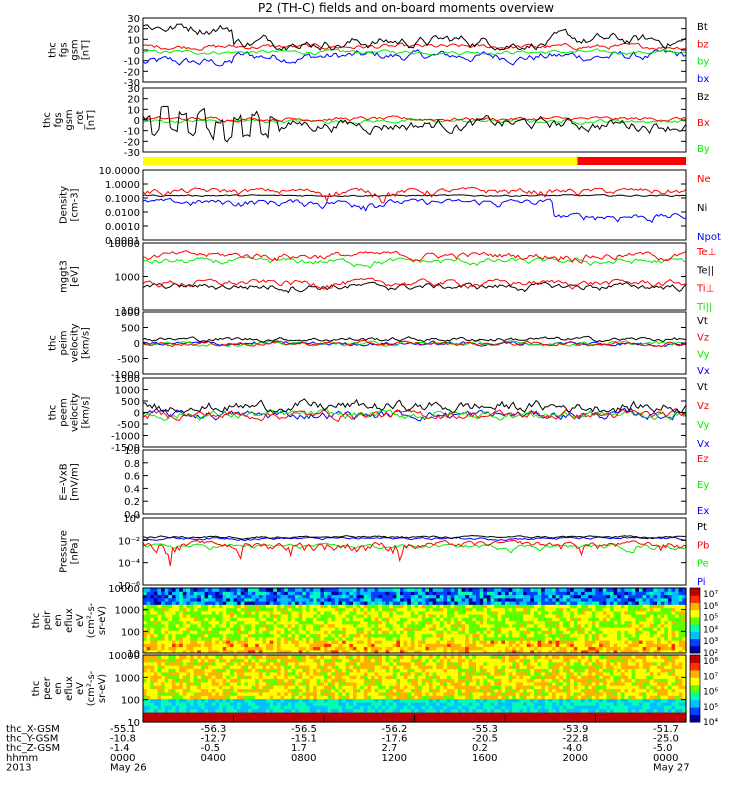  I want to click on y-tick-label: -500, so click(128, 360).